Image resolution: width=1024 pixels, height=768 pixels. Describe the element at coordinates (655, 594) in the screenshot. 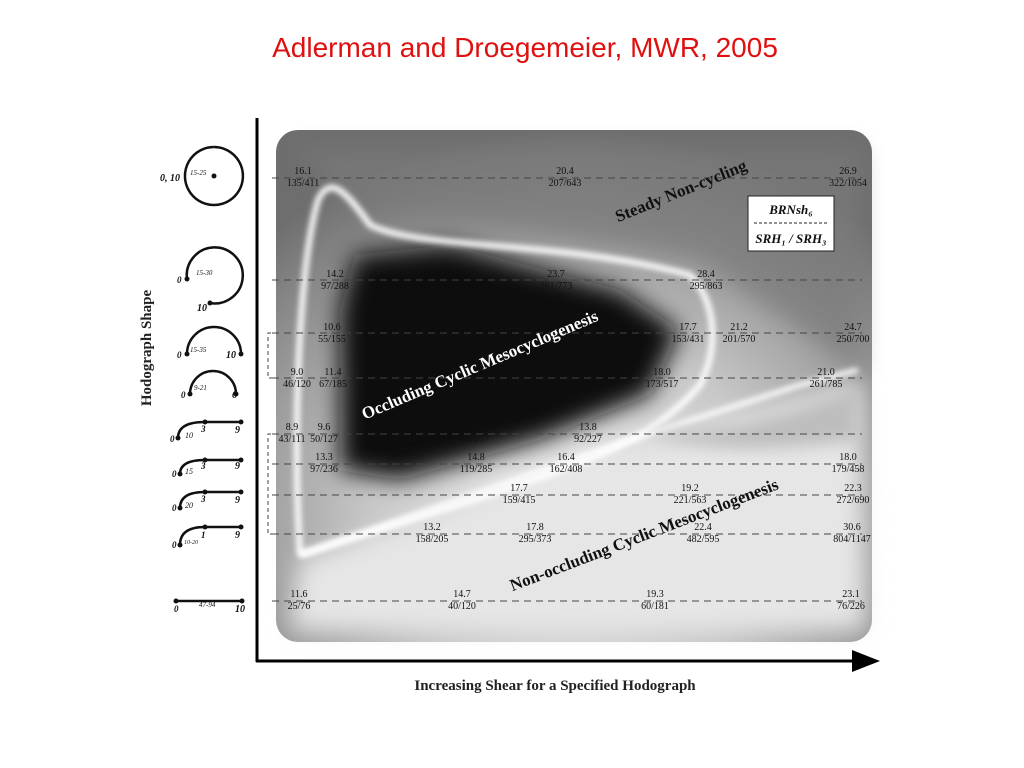

I see `point-value: 19.3` at that location.